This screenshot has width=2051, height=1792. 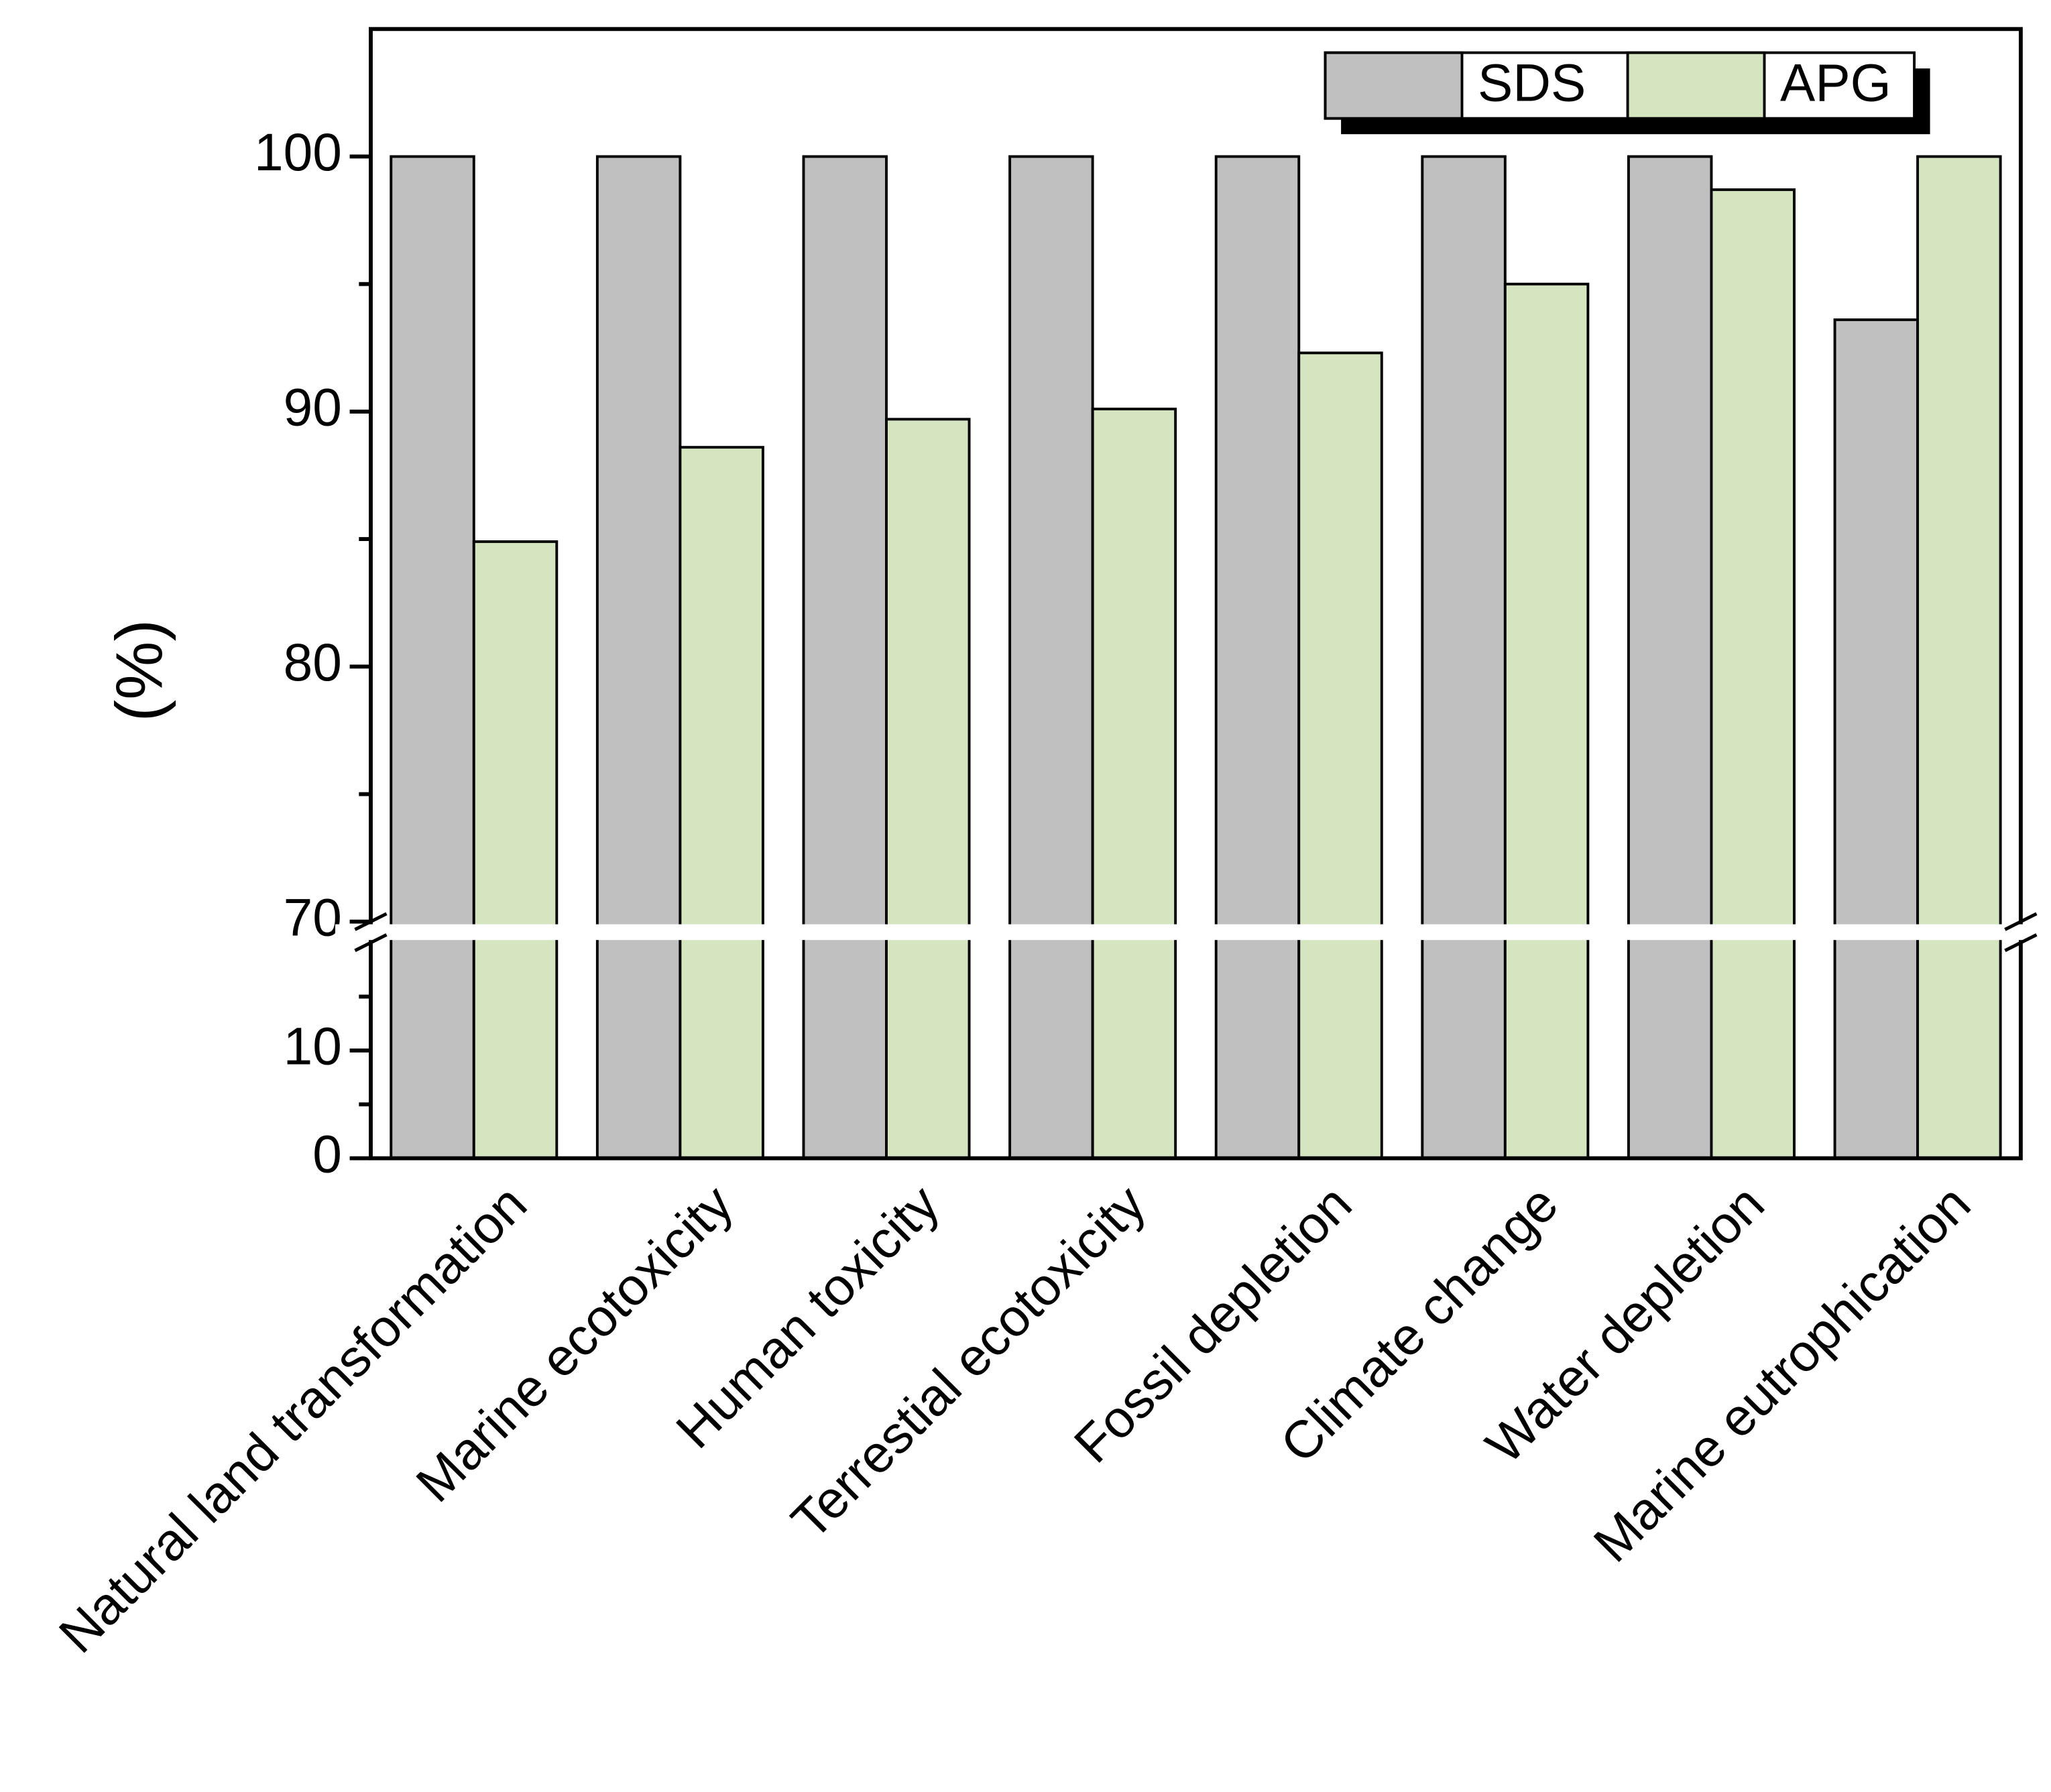 What do you see at coordinates (313, 1046) in the screenshot?
I see `y-tick-label: 10` at bounding box center [313, 1046].